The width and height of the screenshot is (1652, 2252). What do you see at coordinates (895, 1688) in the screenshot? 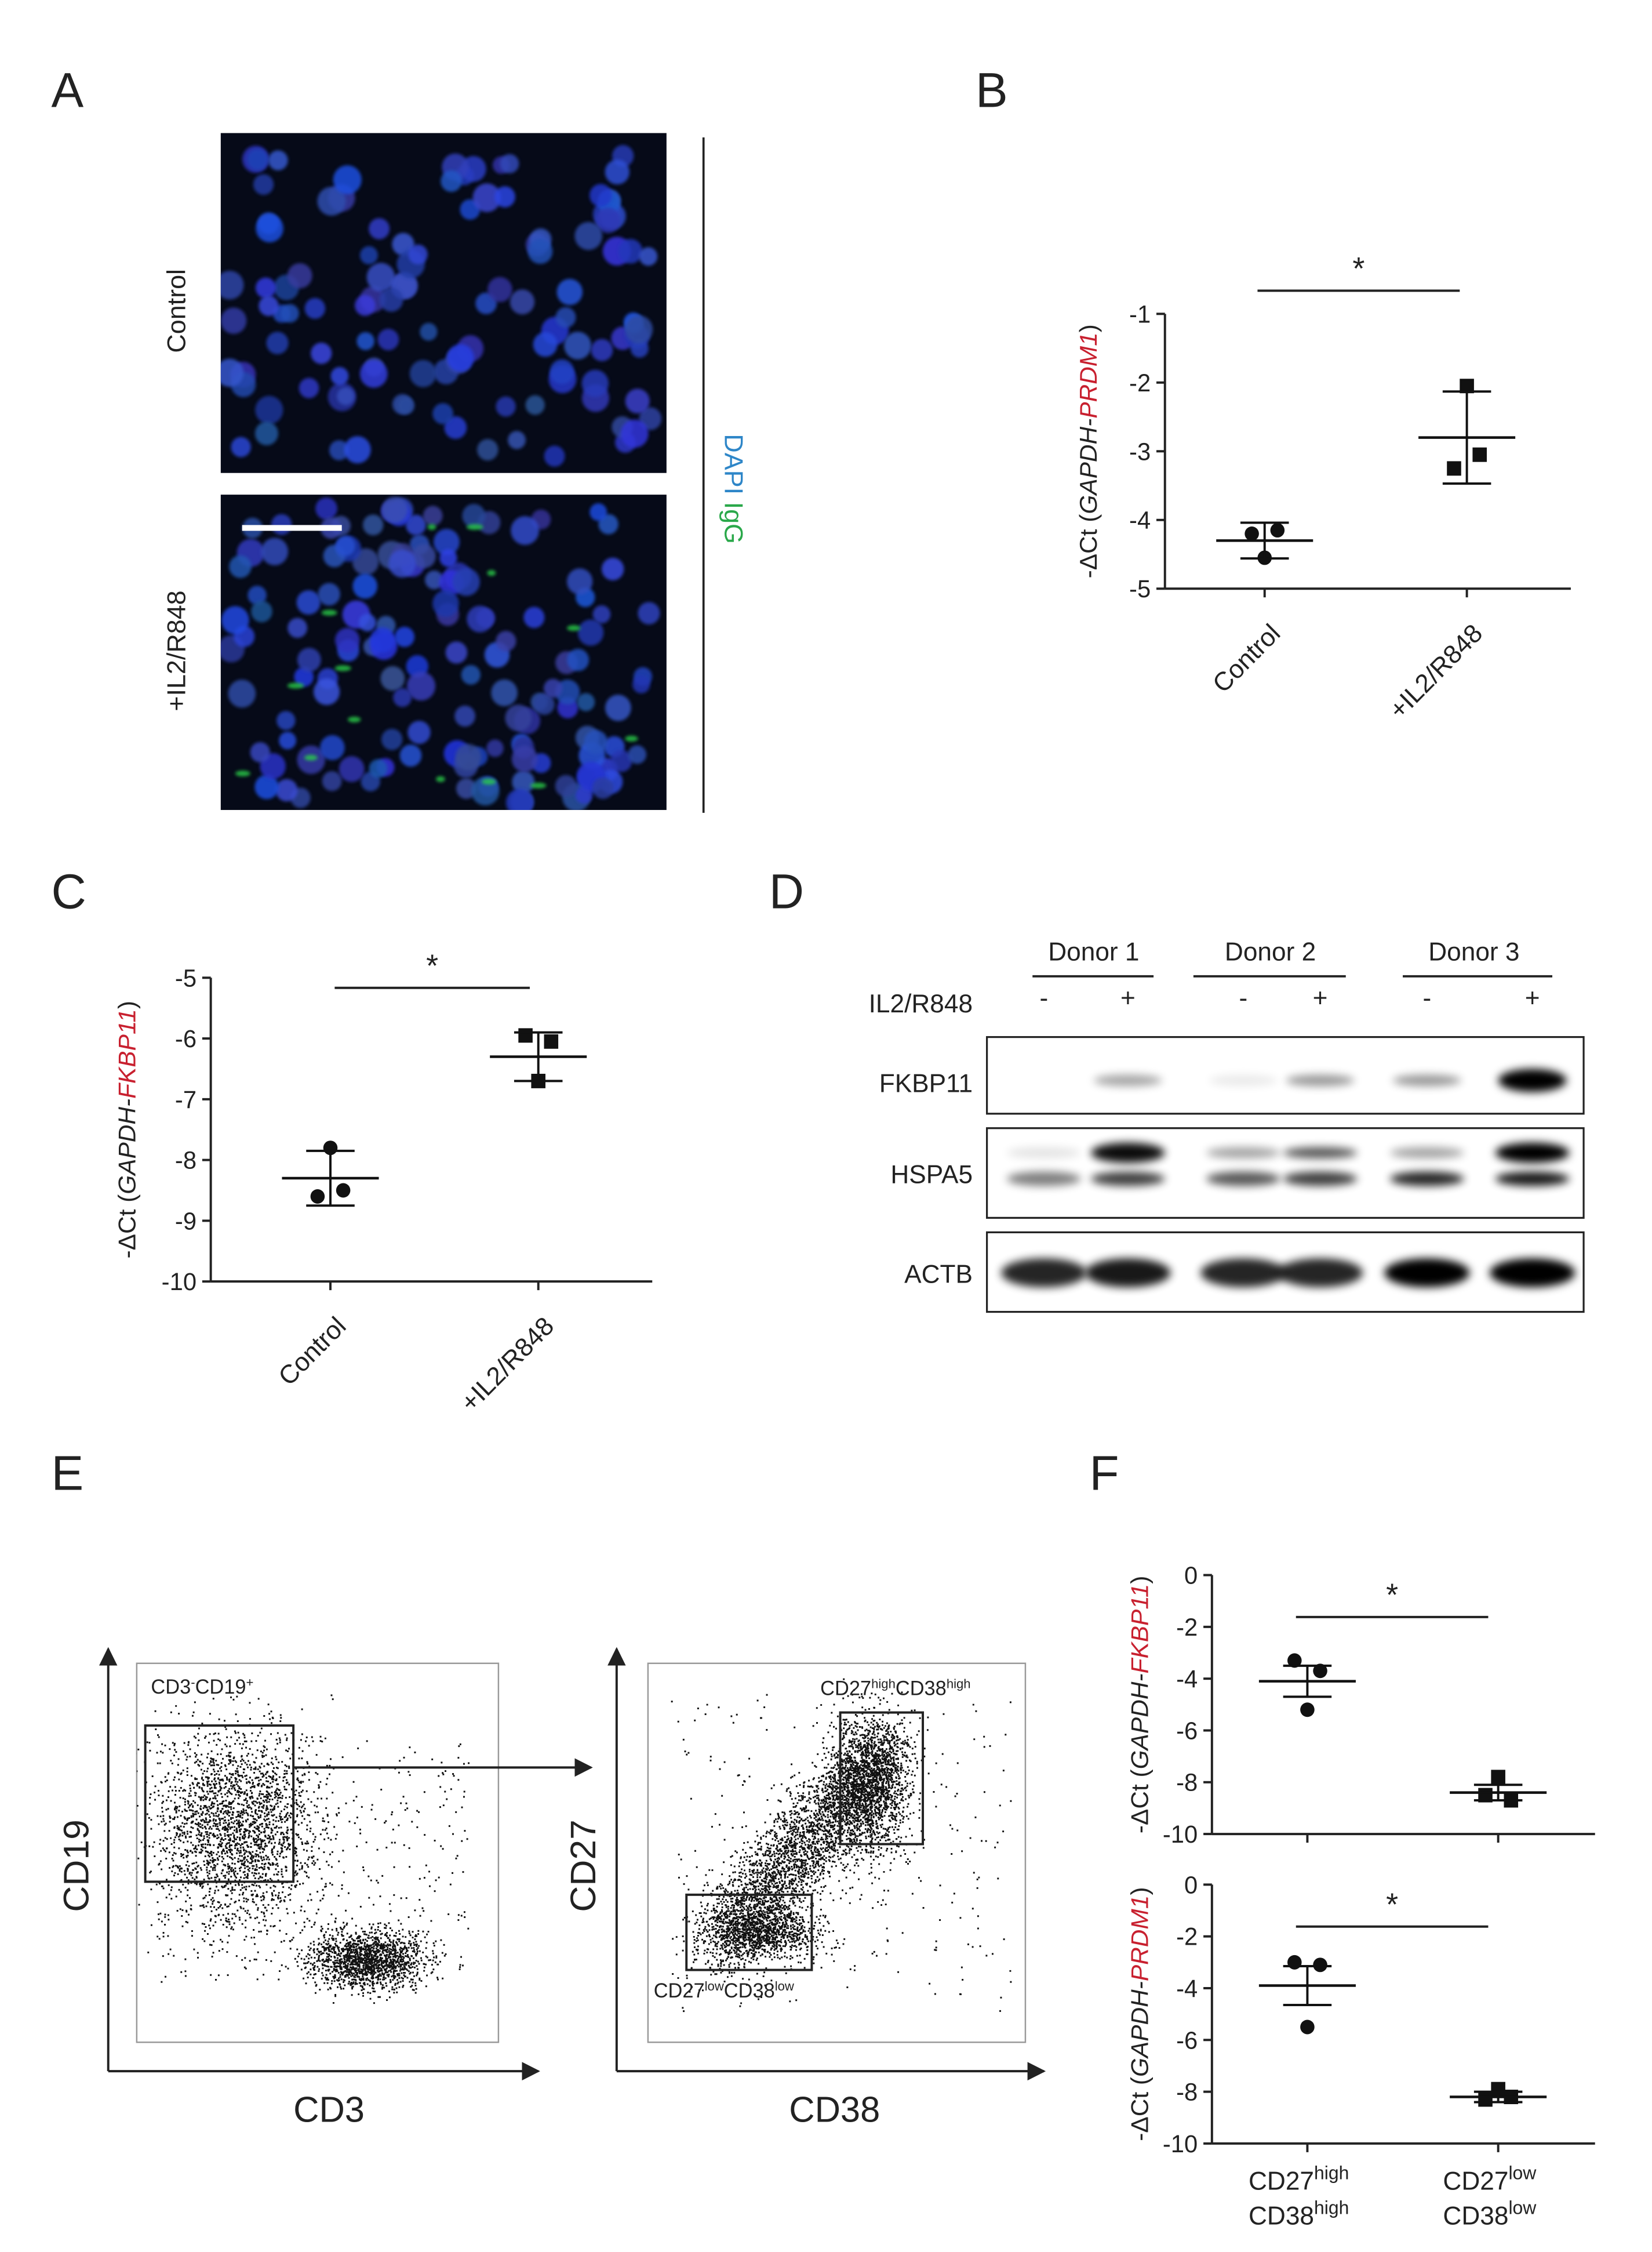
I see `gate-label: CD27highCD38high` at bounding box center [895, 1688].